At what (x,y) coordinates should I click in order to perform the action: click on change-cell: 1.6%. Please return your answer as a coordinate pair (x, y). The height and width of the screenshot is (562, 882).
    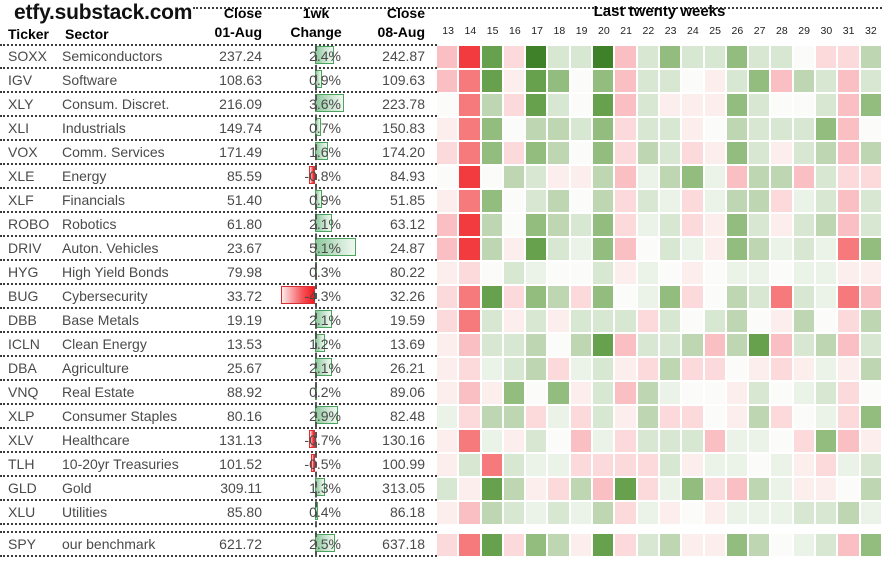
    Looking at the image, I should click on (308, 152).